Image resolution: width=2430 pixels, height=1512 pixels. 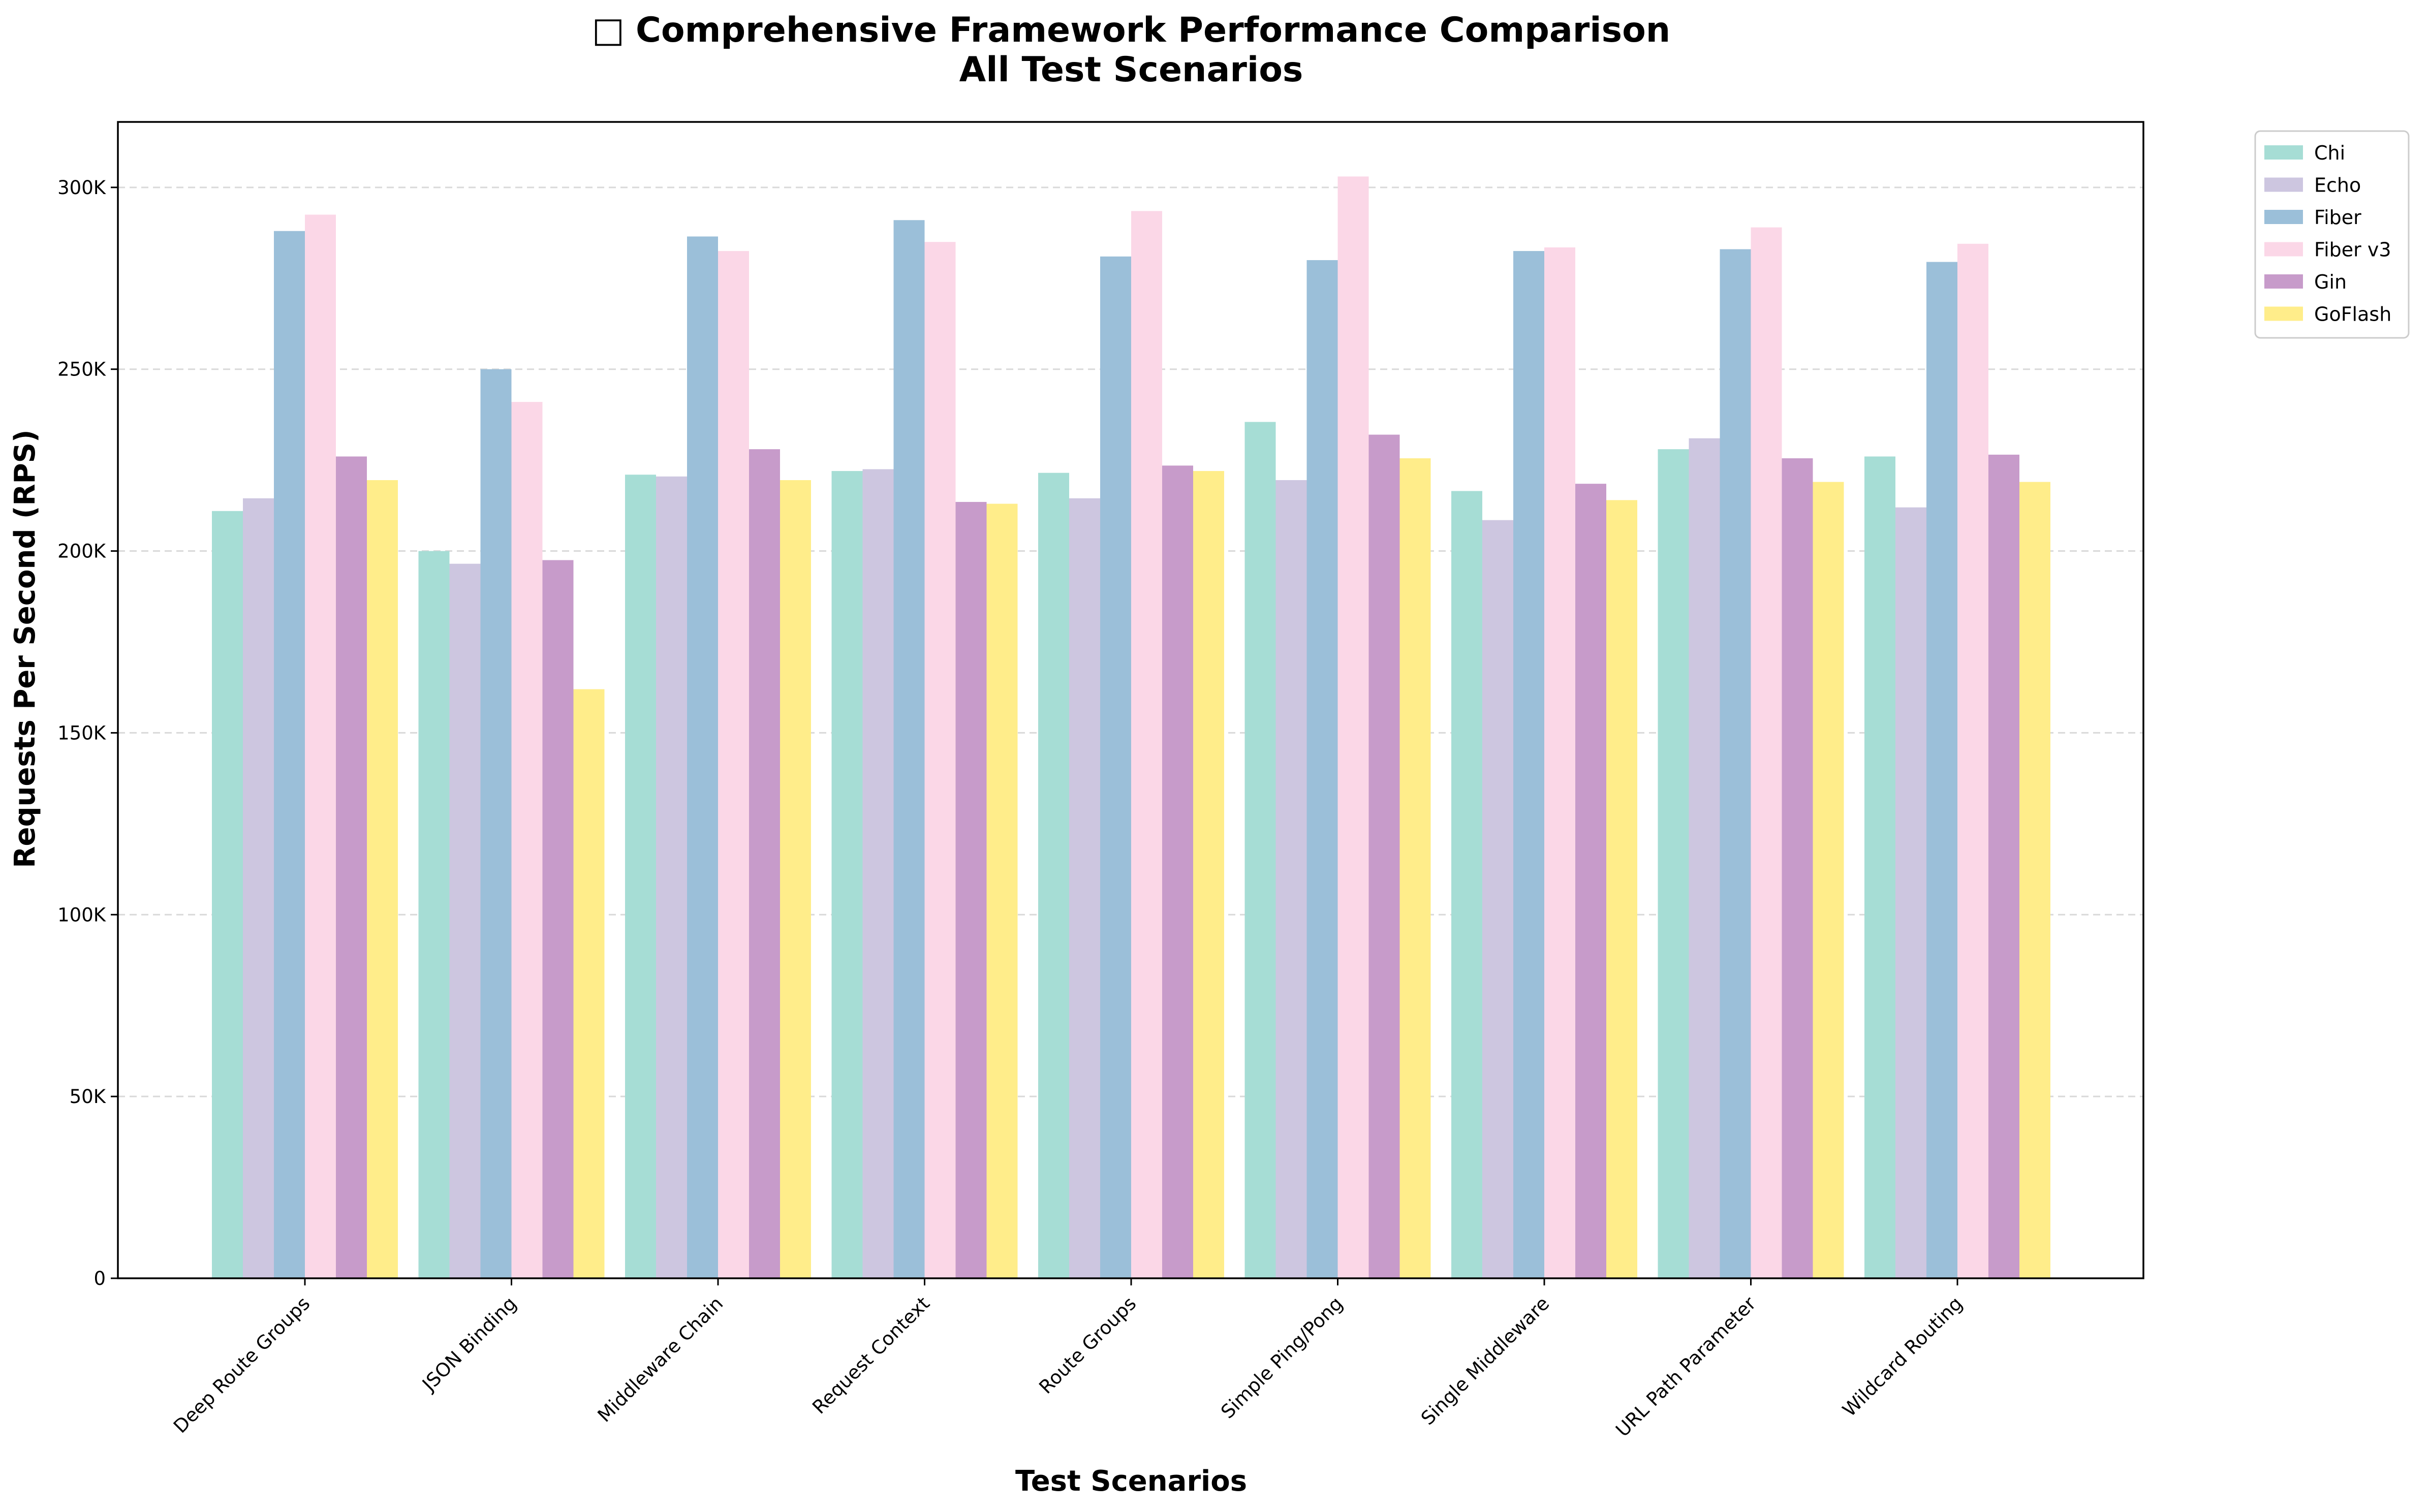 What do you see at coordinates (1497, 899) in the screenshot?
I see `bar-echo-single-middleware` at bounding box center [1497, 899].